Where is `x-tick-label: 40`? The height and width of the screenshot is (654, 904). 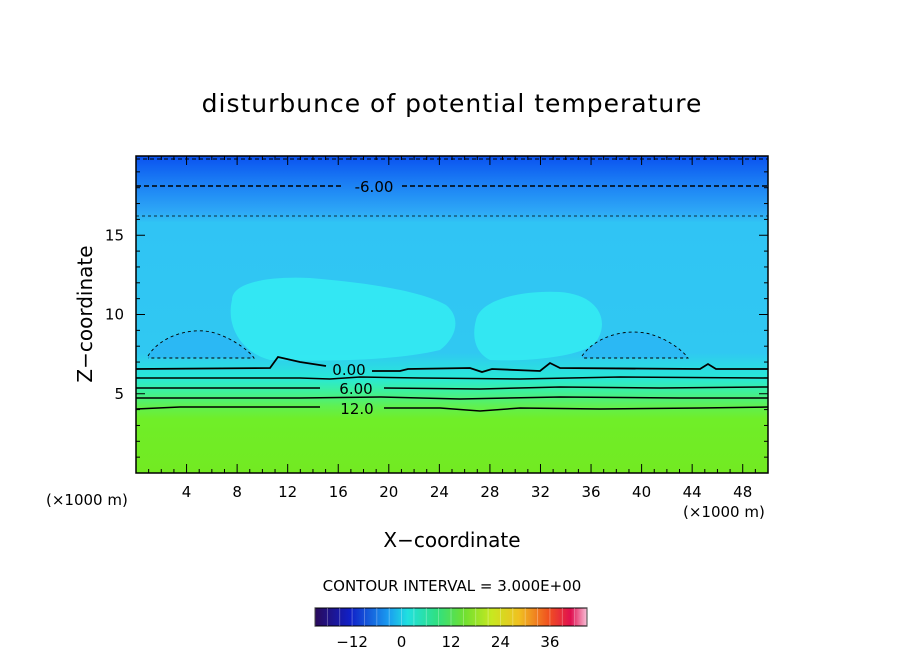 x-tick-label: 40 is located at coordinates (641, 492).